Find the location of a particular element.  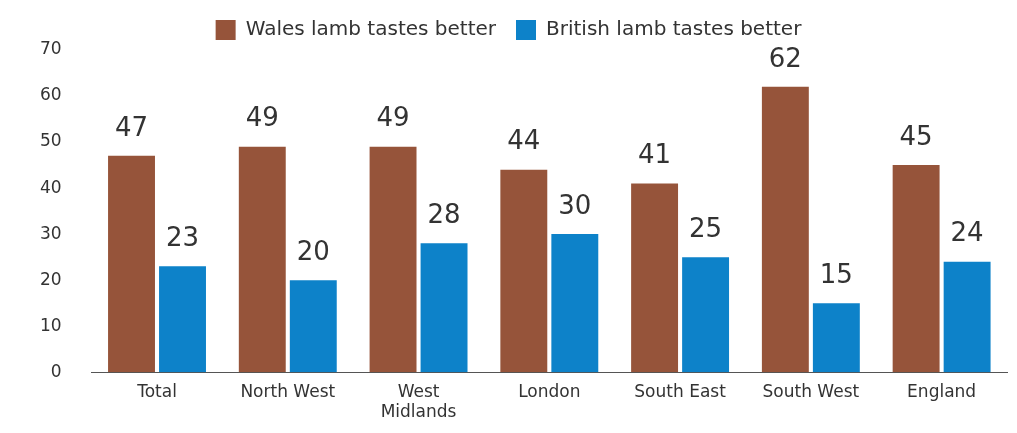

data-label: 62 is located at coordinates (785, 57).